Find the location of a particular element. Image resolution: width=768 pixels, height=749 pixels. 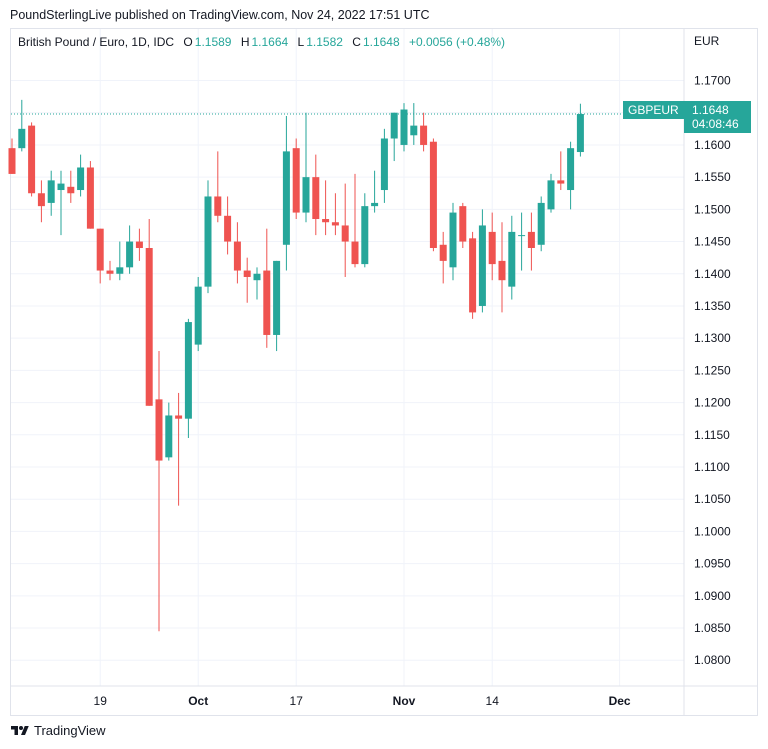

y-tick-label: 1.1050 is located at coordinates (712, 499).